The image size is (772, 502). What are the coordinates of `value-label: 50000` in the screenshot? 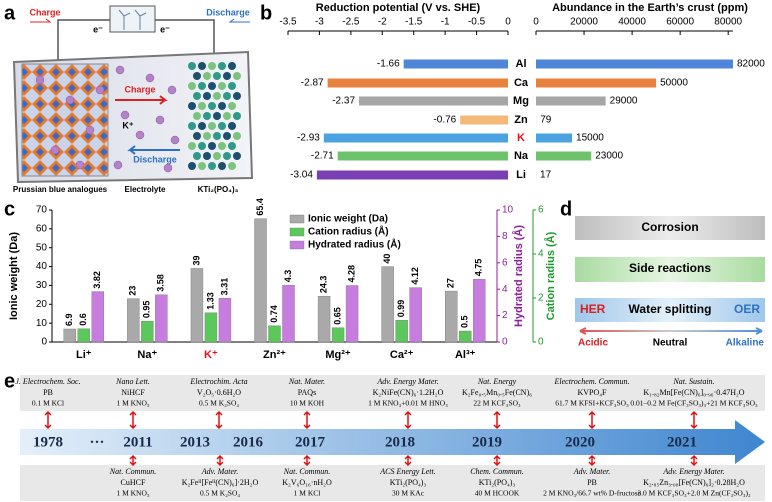 It's located at (674, 83).